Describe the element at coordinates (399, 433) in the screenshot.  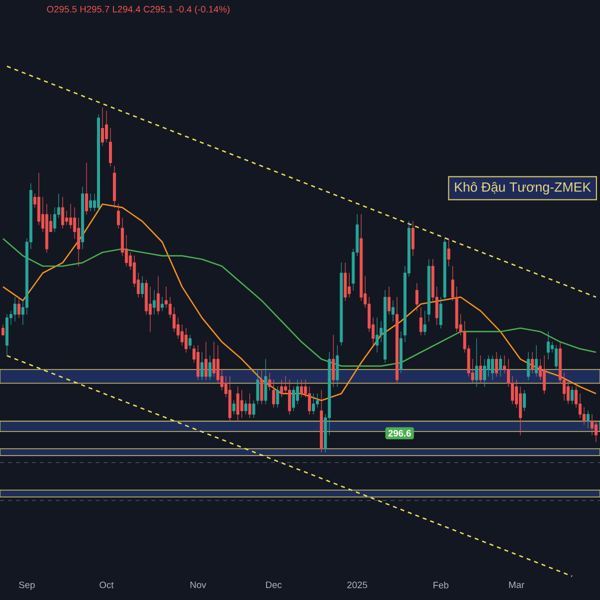
I see `annotation: 296.6` at that location.